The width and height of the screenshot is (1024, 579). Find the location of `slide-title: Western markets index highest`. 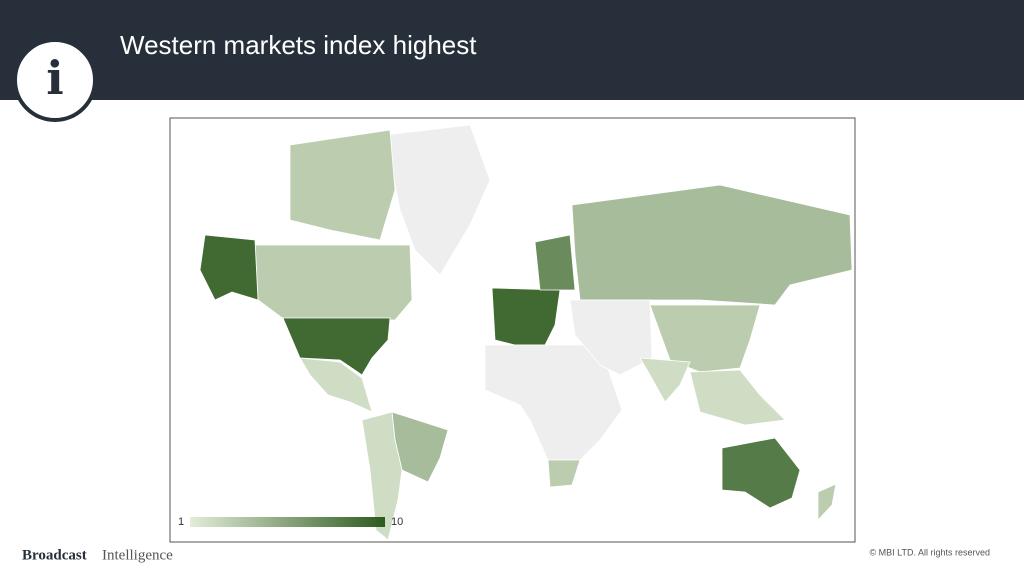

slide-title: Western markets index highest is located at coordinates (298, 45).